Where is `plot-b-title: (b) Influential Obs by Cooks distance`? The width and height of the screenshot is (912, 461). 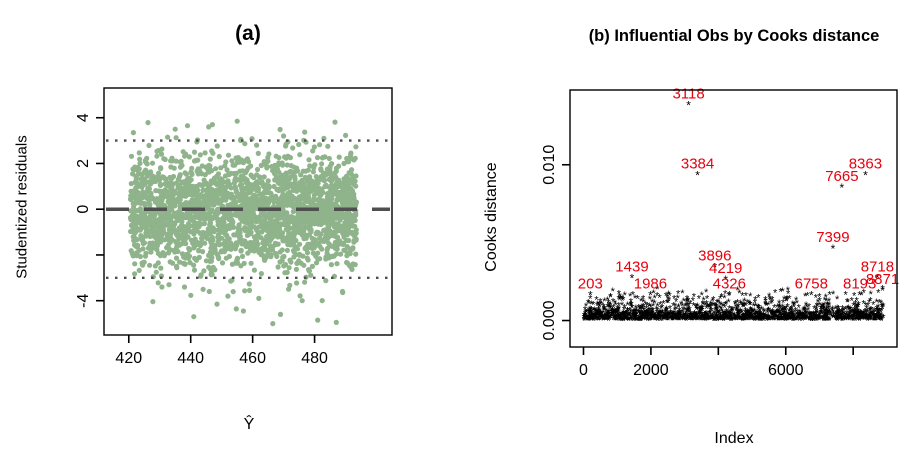
plot-b-title: (b) Influential Obs by Cooks distance is located at coordinates (734, 36).